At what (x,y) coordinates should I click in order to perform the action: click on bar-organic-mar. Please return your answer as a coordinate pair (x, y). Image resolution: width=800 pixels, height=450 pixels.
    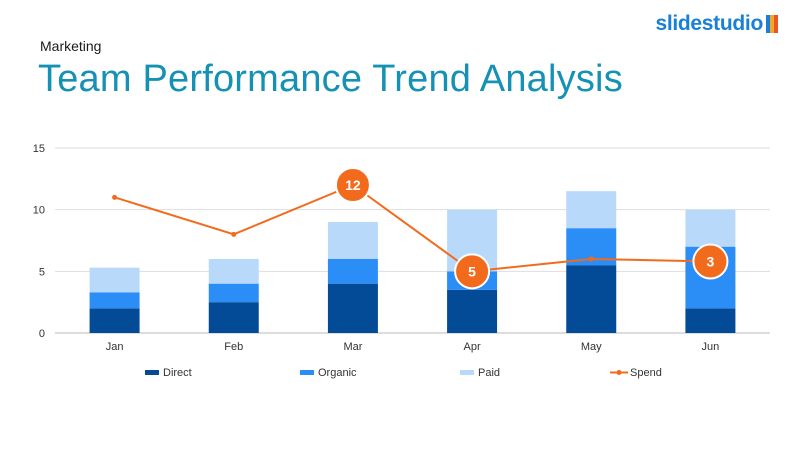
    Looking at the image, I should click on (352, 271).